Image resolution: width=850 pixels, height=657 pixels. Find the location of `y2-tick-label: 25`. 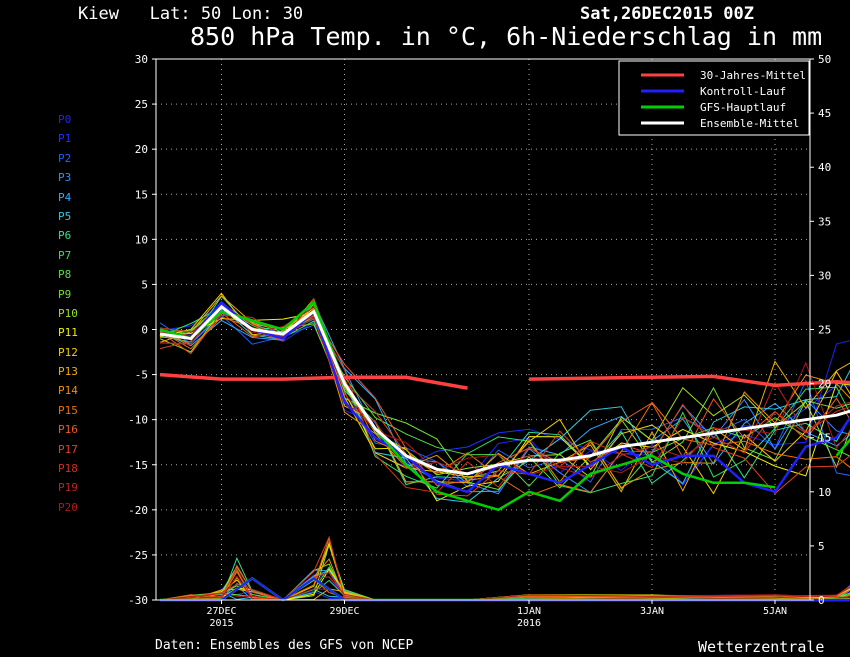

y2-tick-label: 25 is located at coordinates (824, 330).